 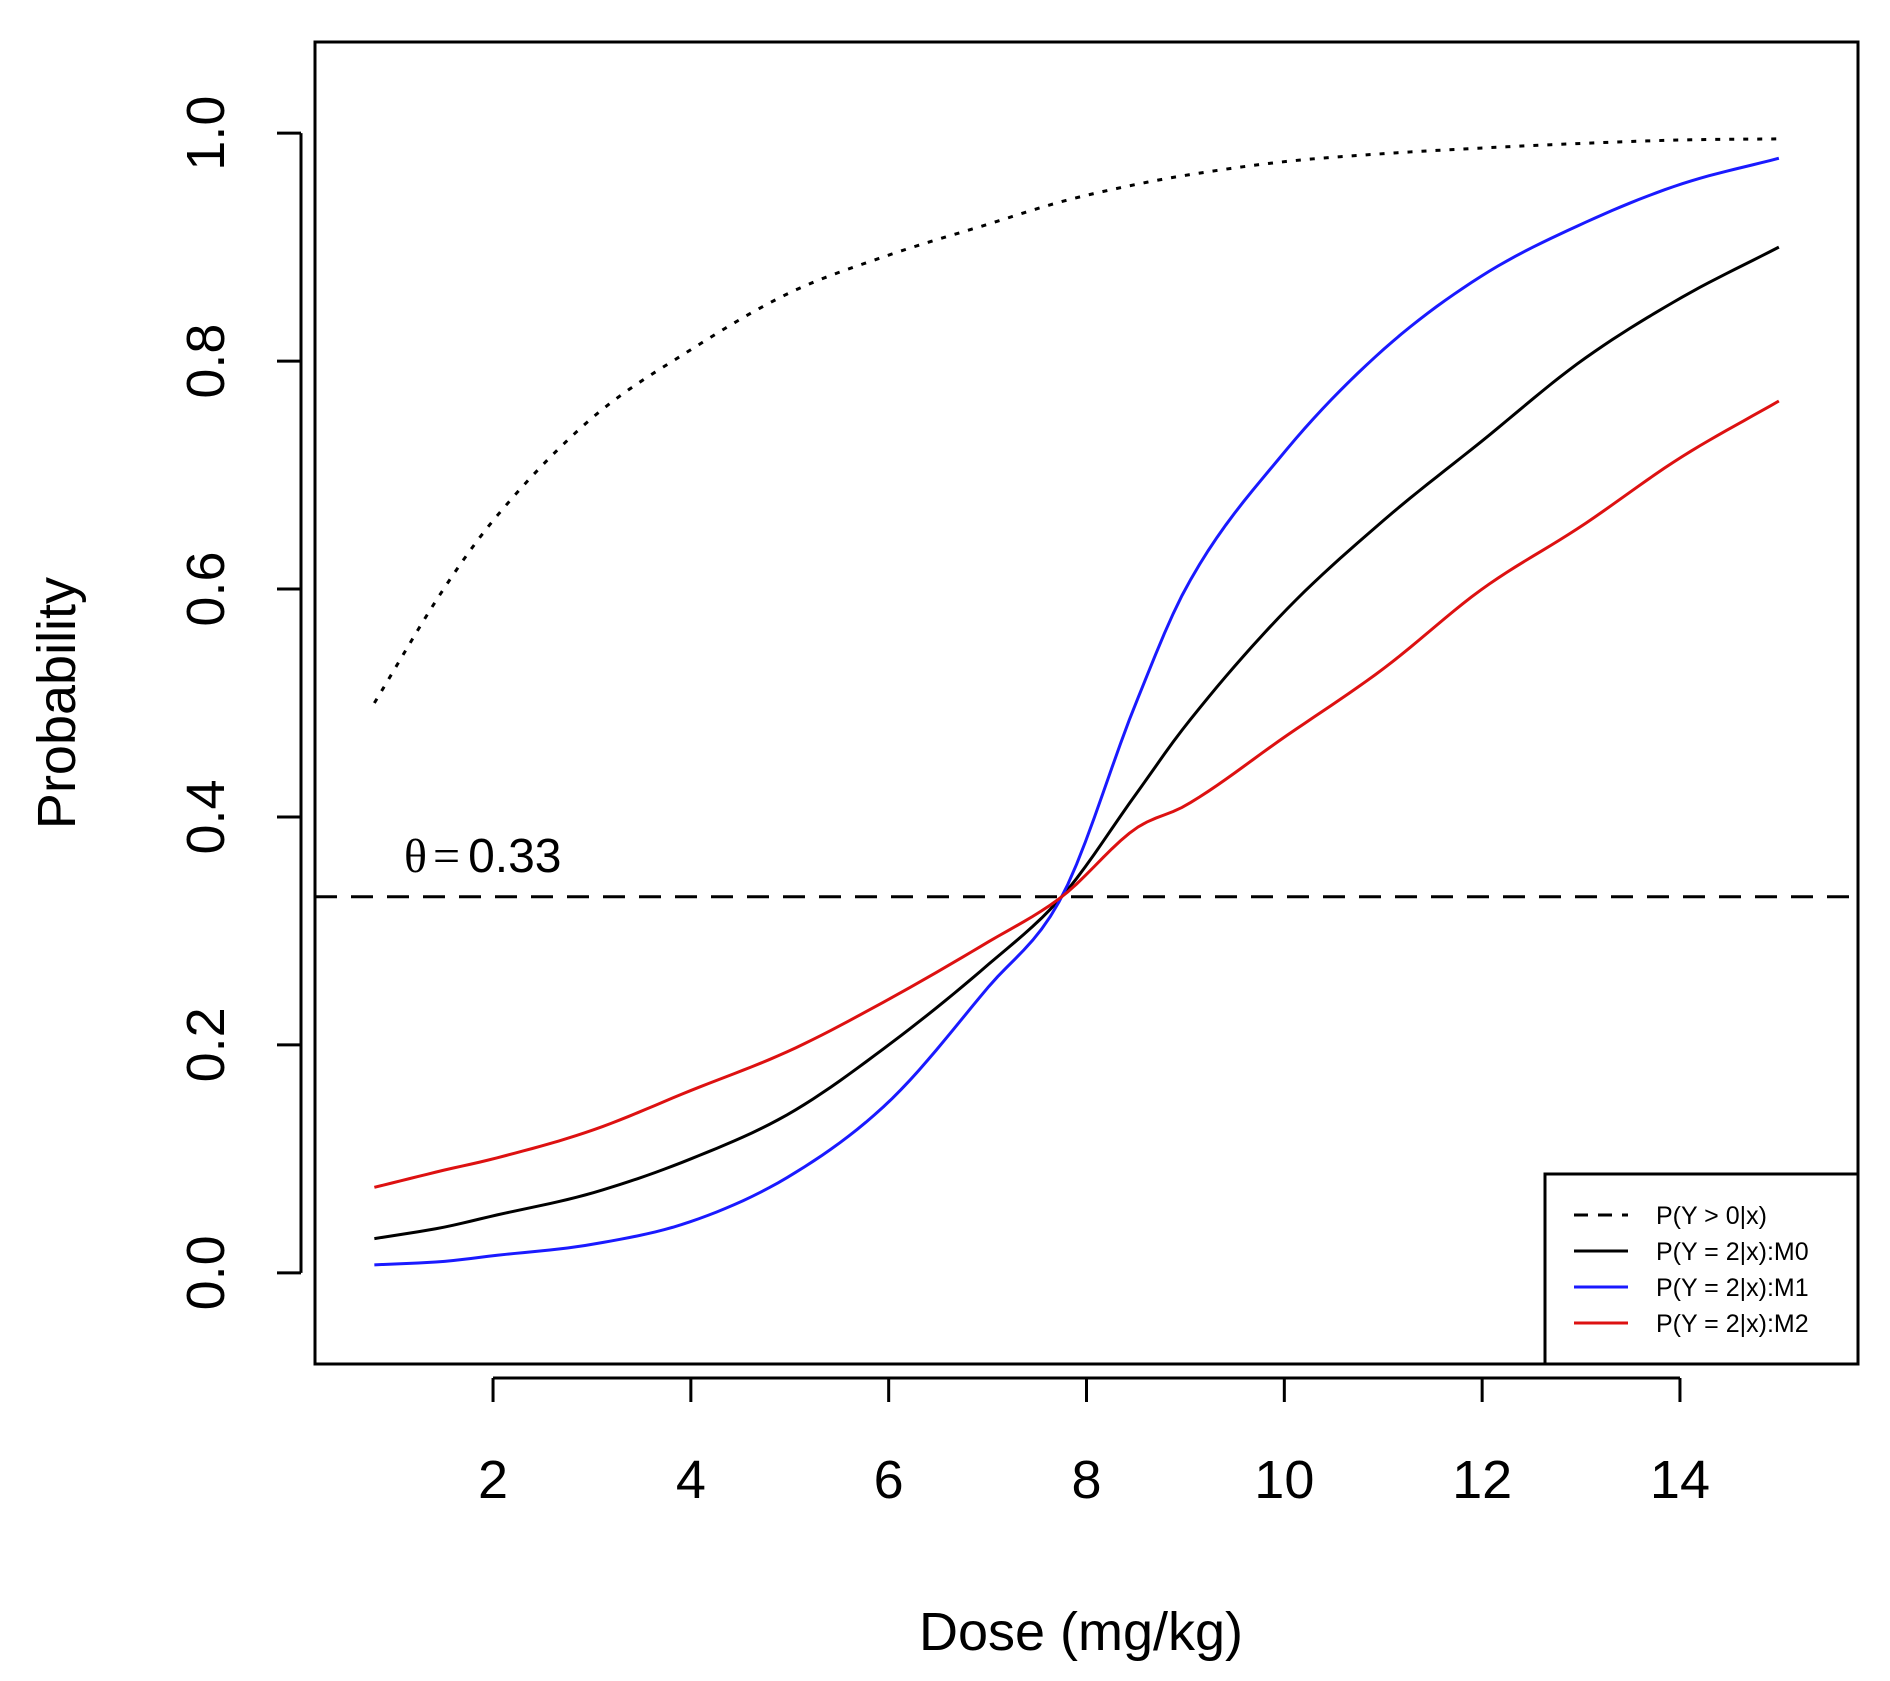 What do you see at coordinates (1086, 1480) in the screenshot?
I see `x-tick-label: 8` at bounding box center [1086, 1480].